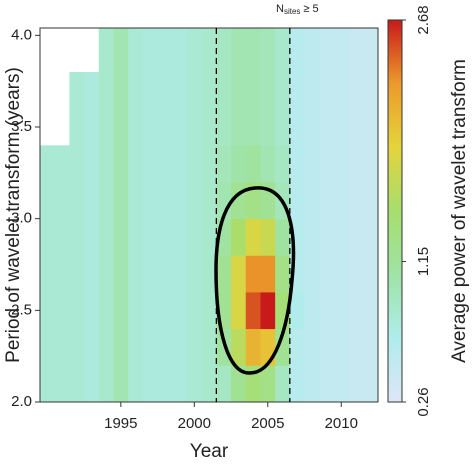 The height and width of the screenshot is (464, 474). Describe the element at coordinates (280, 9) in the screenshot. I see `annotation-main: N` at that location.